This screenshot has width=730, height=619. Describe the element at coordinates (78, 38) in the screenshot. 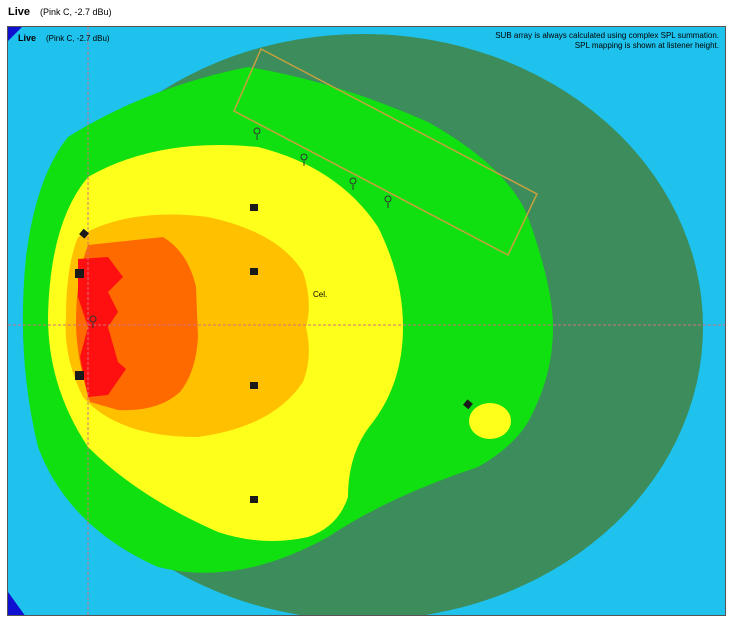

I see `plot-subtitle: (Pink C, -2.7 dBu)` at that location.